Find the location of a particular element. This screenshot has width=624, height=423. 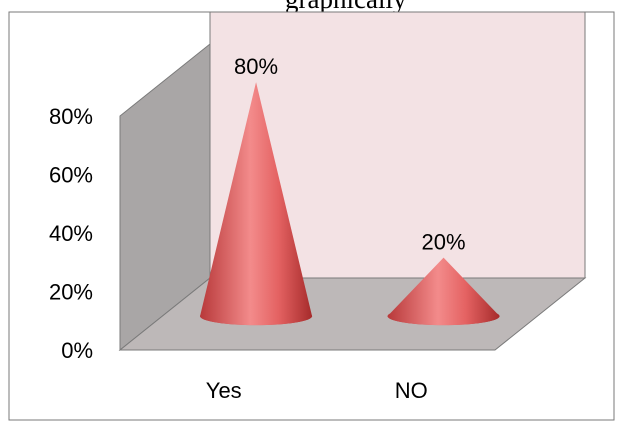

y-tick-label: 80% is located at coordinates (71, 116).